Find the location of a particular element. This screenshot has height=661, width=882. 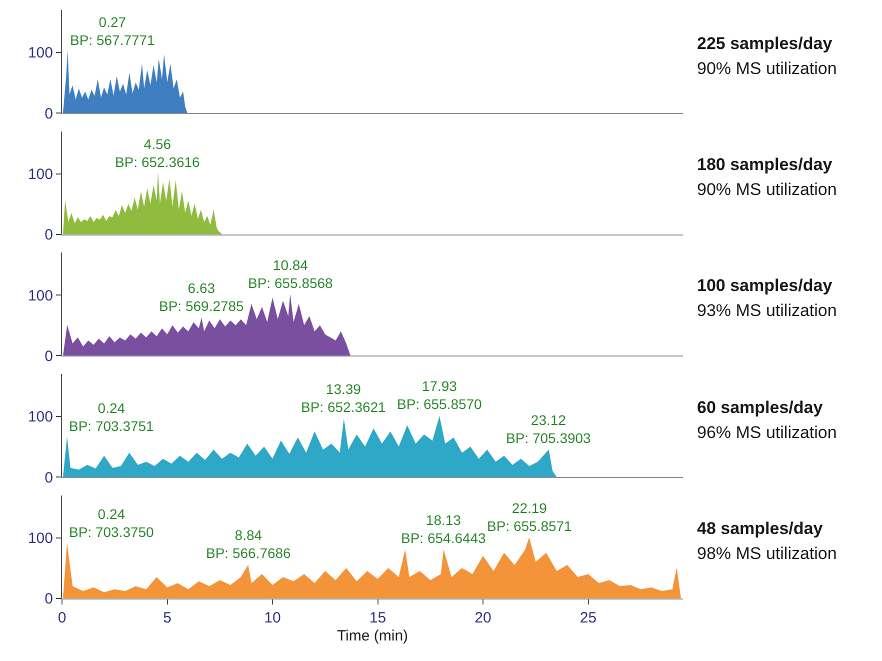

text: 60 samples/day is located at coordinates (760, 407).